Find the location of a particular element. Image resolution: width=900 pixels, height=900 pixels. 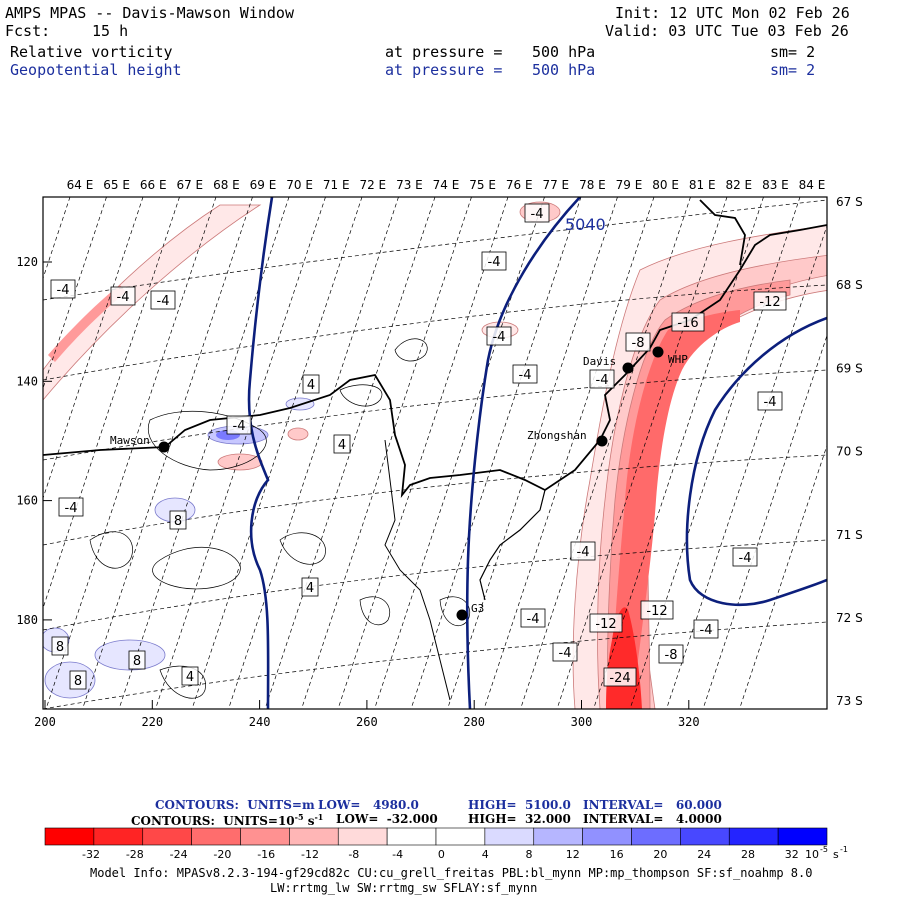

longitude-label: 73 E is located at coordinates (409, 185).